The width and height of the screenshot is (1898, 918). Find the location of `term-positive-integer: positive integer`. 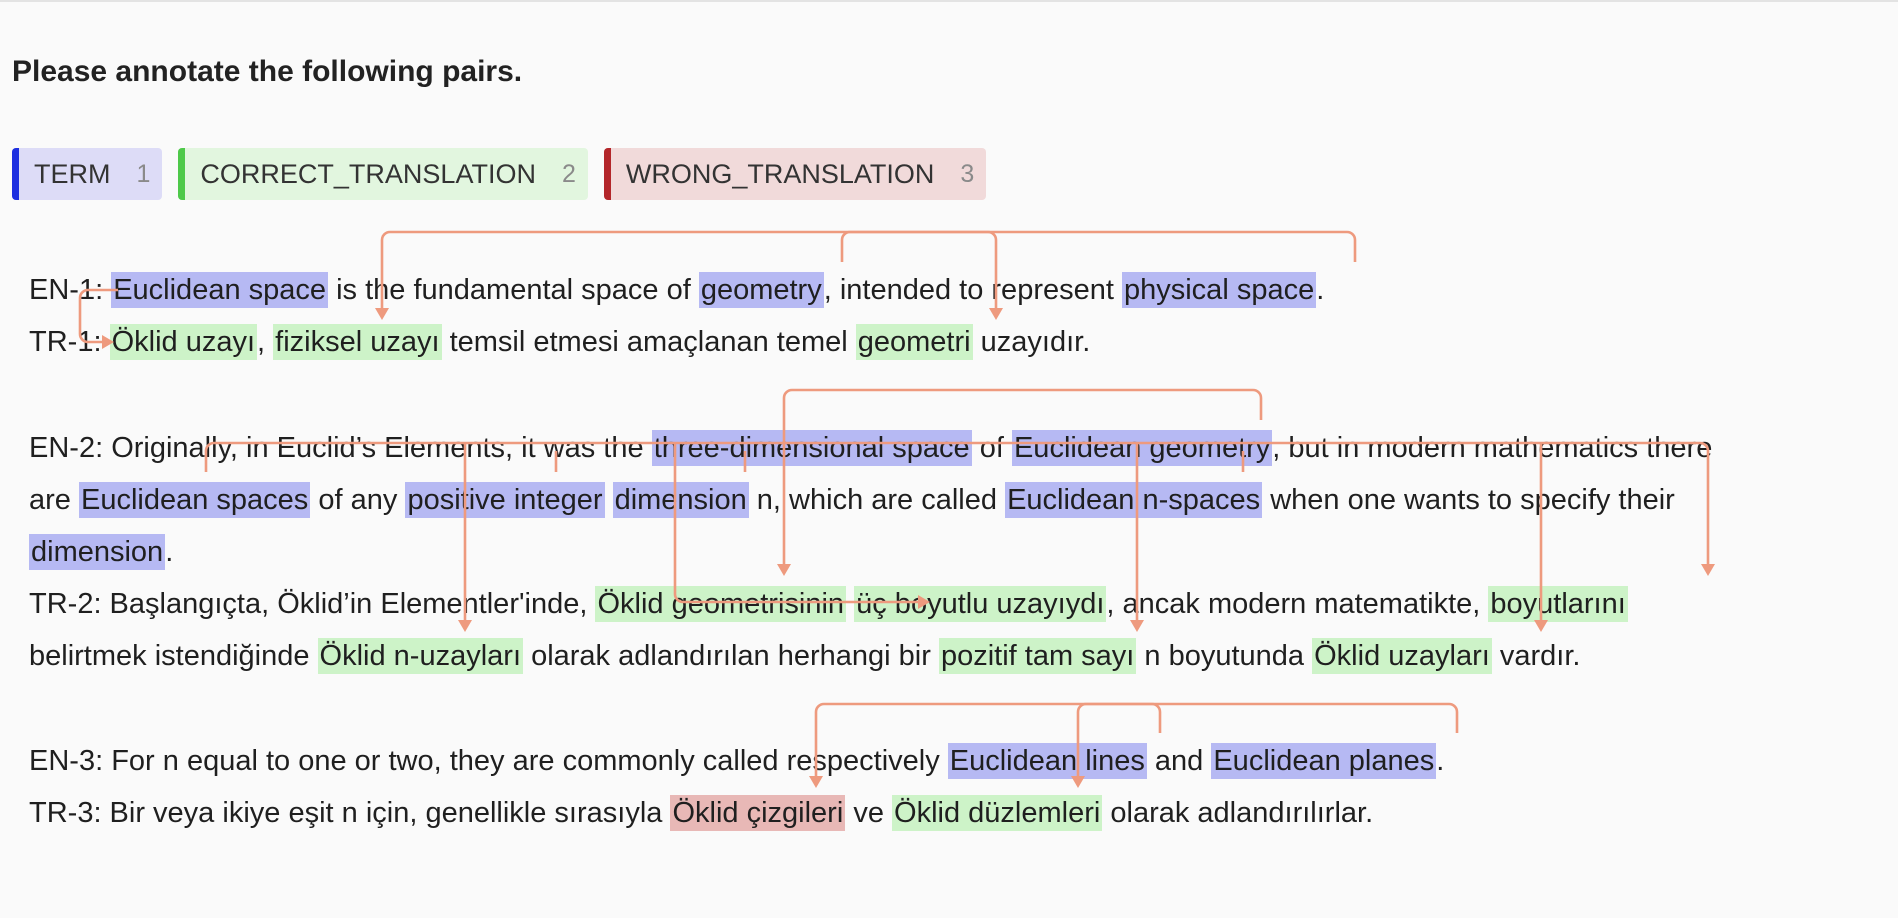

term-positive-integer: positive integer is located at coordinates (505, 500).